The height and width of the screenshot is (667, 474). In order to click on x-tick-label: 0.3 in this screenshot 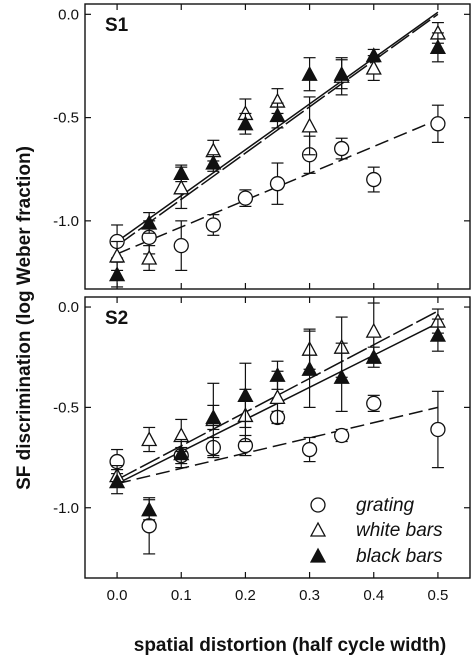, I will do `click(309, 595)`.